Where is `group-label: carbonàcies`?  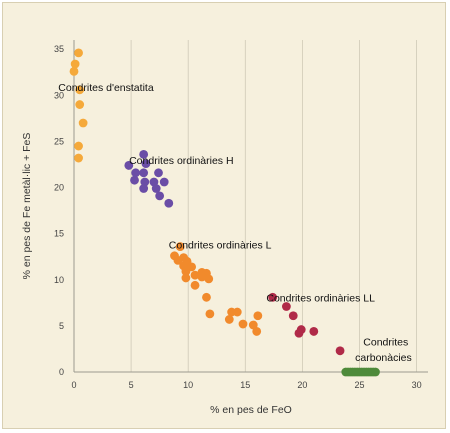 group-label: carbonàcies is located at coordinates (383, 358).